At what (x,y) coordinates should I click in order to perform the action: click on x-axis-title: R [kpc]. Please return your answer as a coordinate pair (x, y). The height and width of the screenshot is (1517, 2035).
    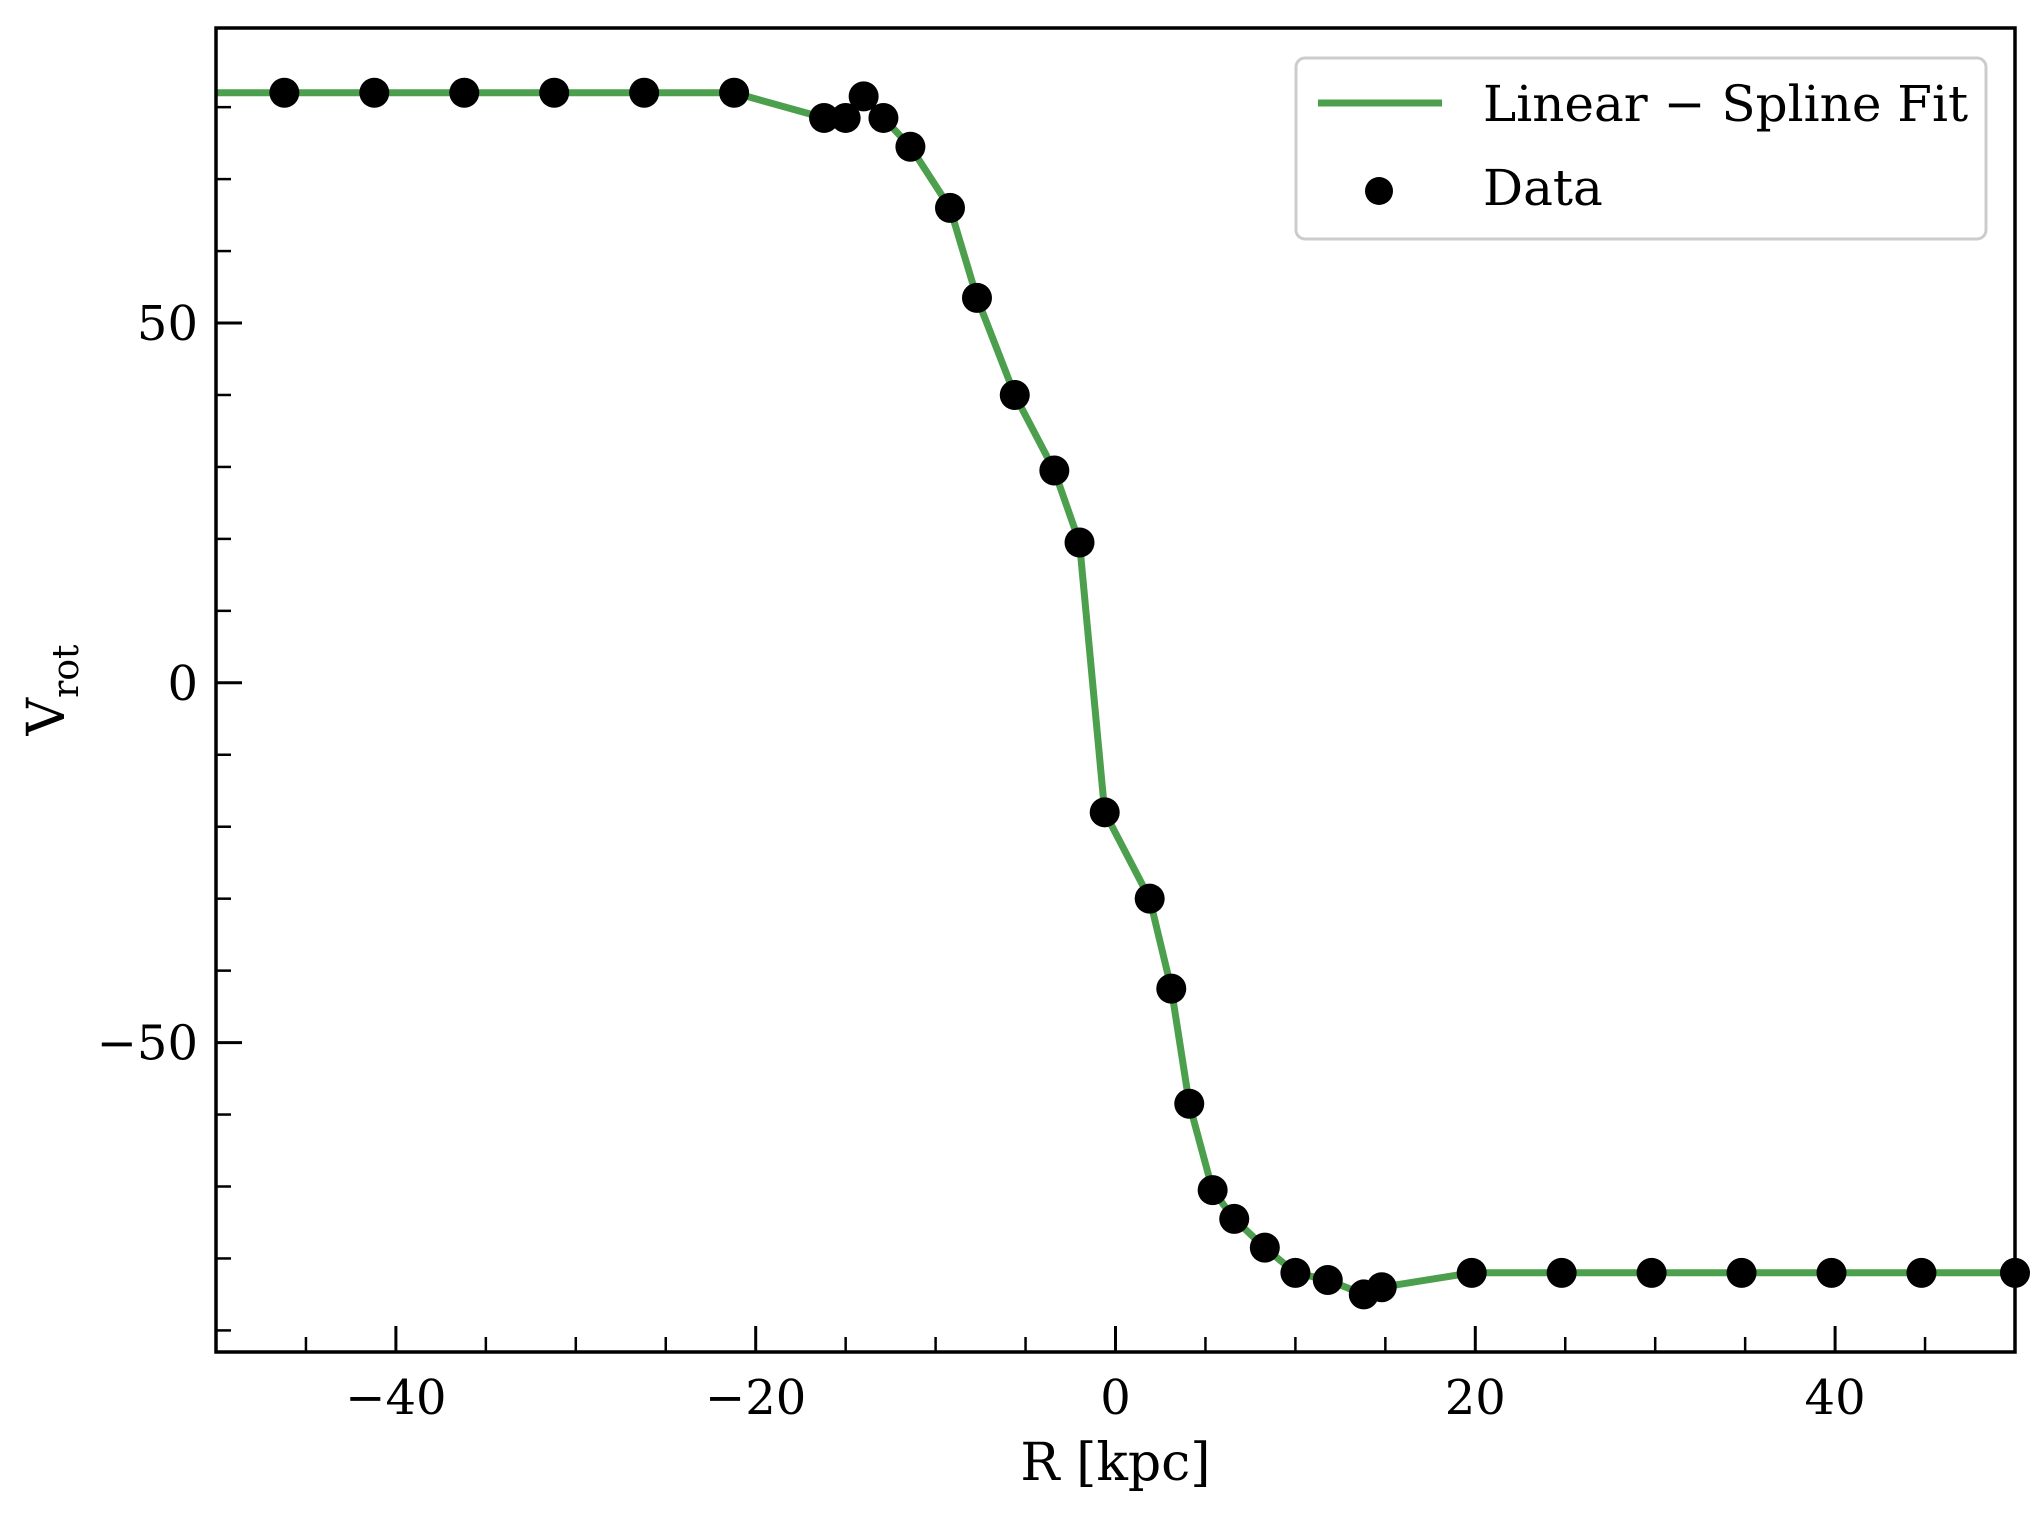
    Looking at the image, I should click on (1115, 1463).